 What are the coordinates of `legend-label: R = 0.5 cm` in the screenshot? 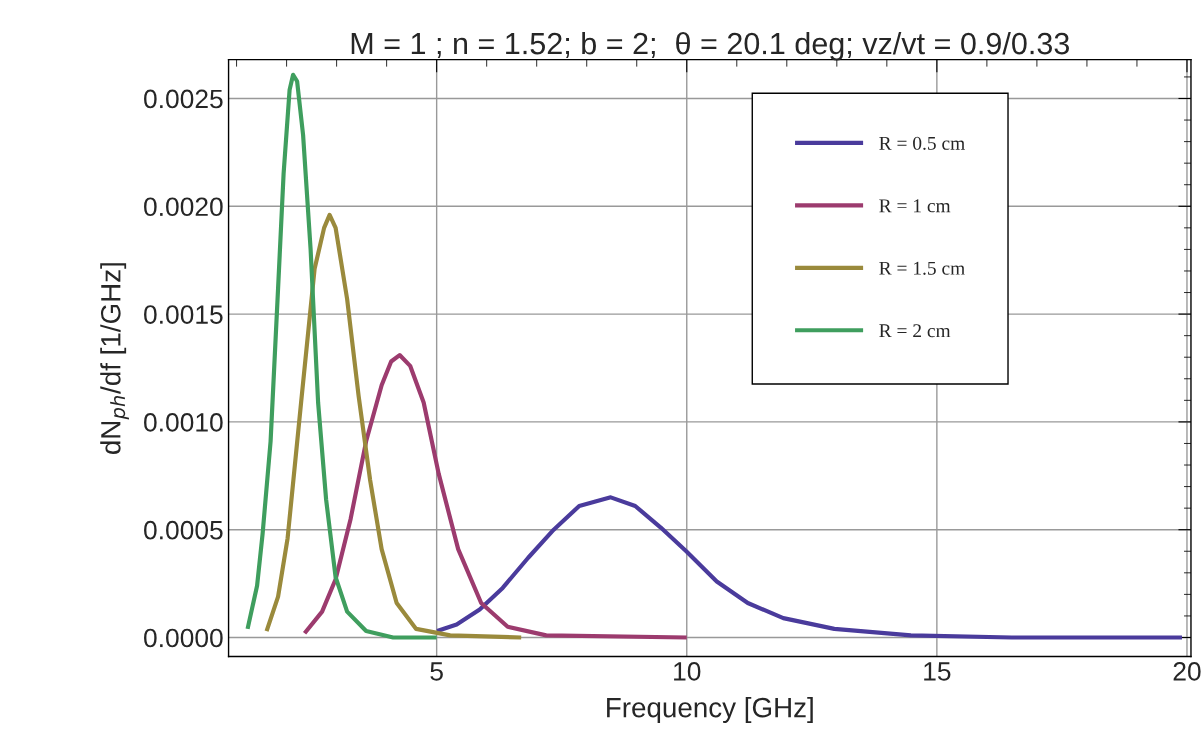 It's located at (922, 143).